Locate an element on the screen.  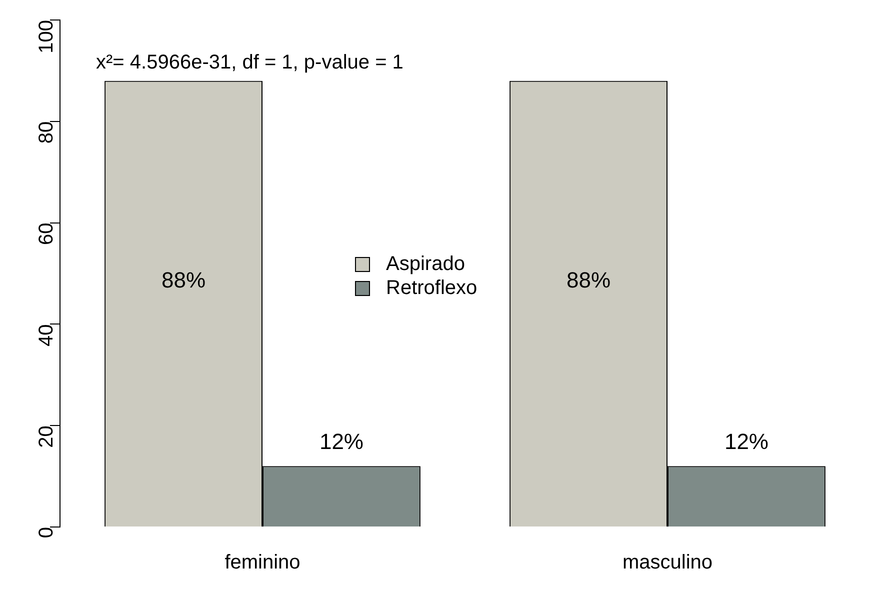
legend-label: Retroflexo is located at coordinates (431, 288).